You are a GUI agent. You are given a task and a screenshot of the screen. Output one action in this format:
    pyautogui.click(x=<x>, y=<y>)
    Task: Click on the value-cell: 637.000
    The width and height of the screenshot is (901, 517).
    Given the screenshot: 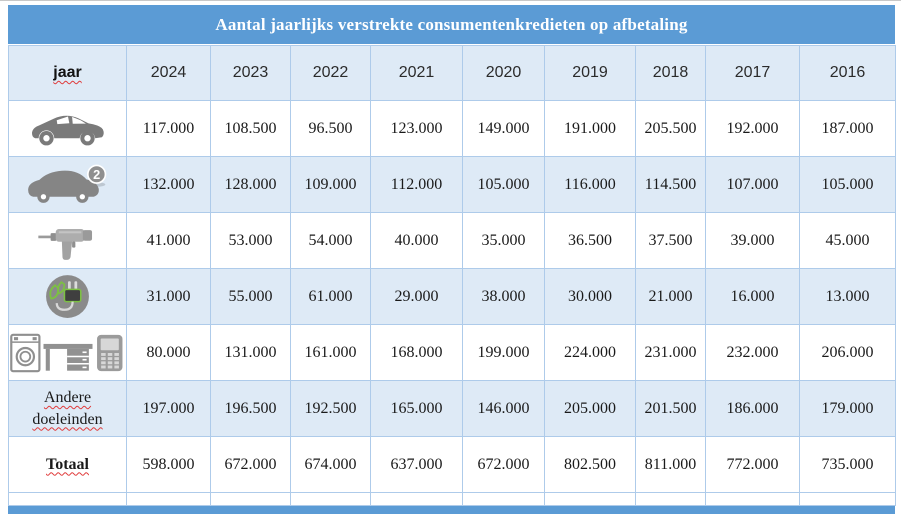 What is the action you would take?
    pyautogui.click(x=416, y=464)
    